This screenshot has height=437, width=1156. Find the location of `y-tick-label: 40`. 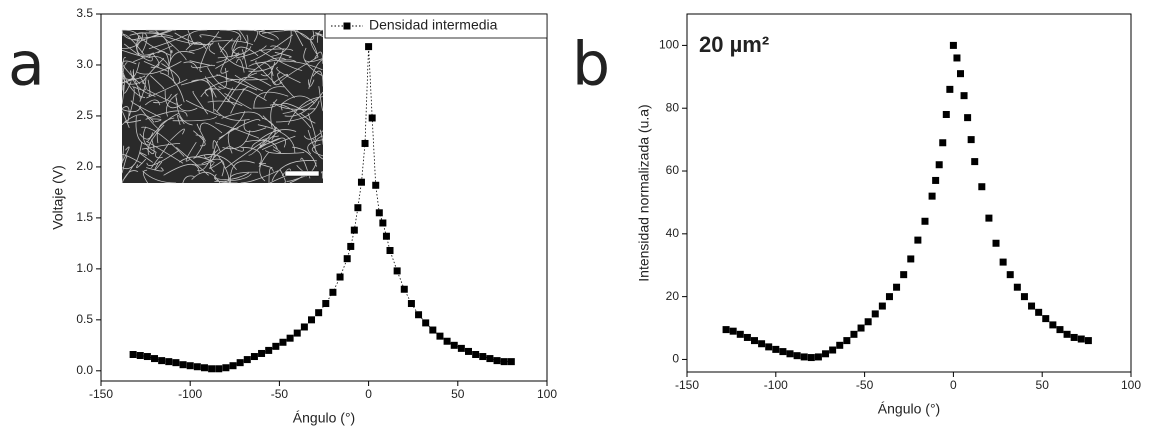

y-tick-label: 40 is located at coordinates (673, 233).